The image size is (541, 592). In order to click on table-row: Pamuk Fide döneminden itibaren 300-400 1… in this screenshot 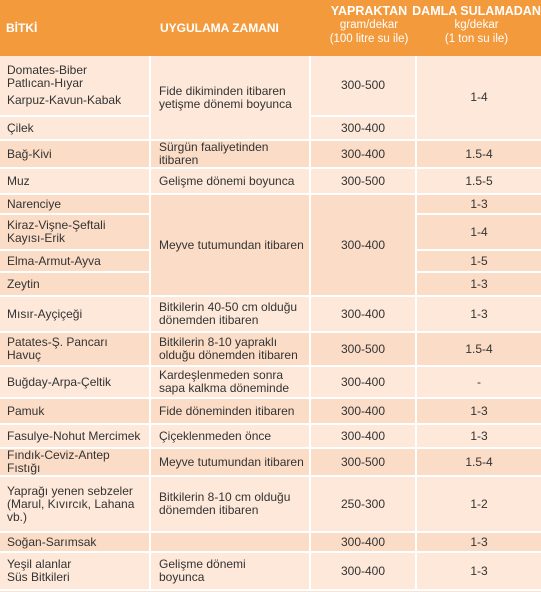, I will do `click(270, 411)`.